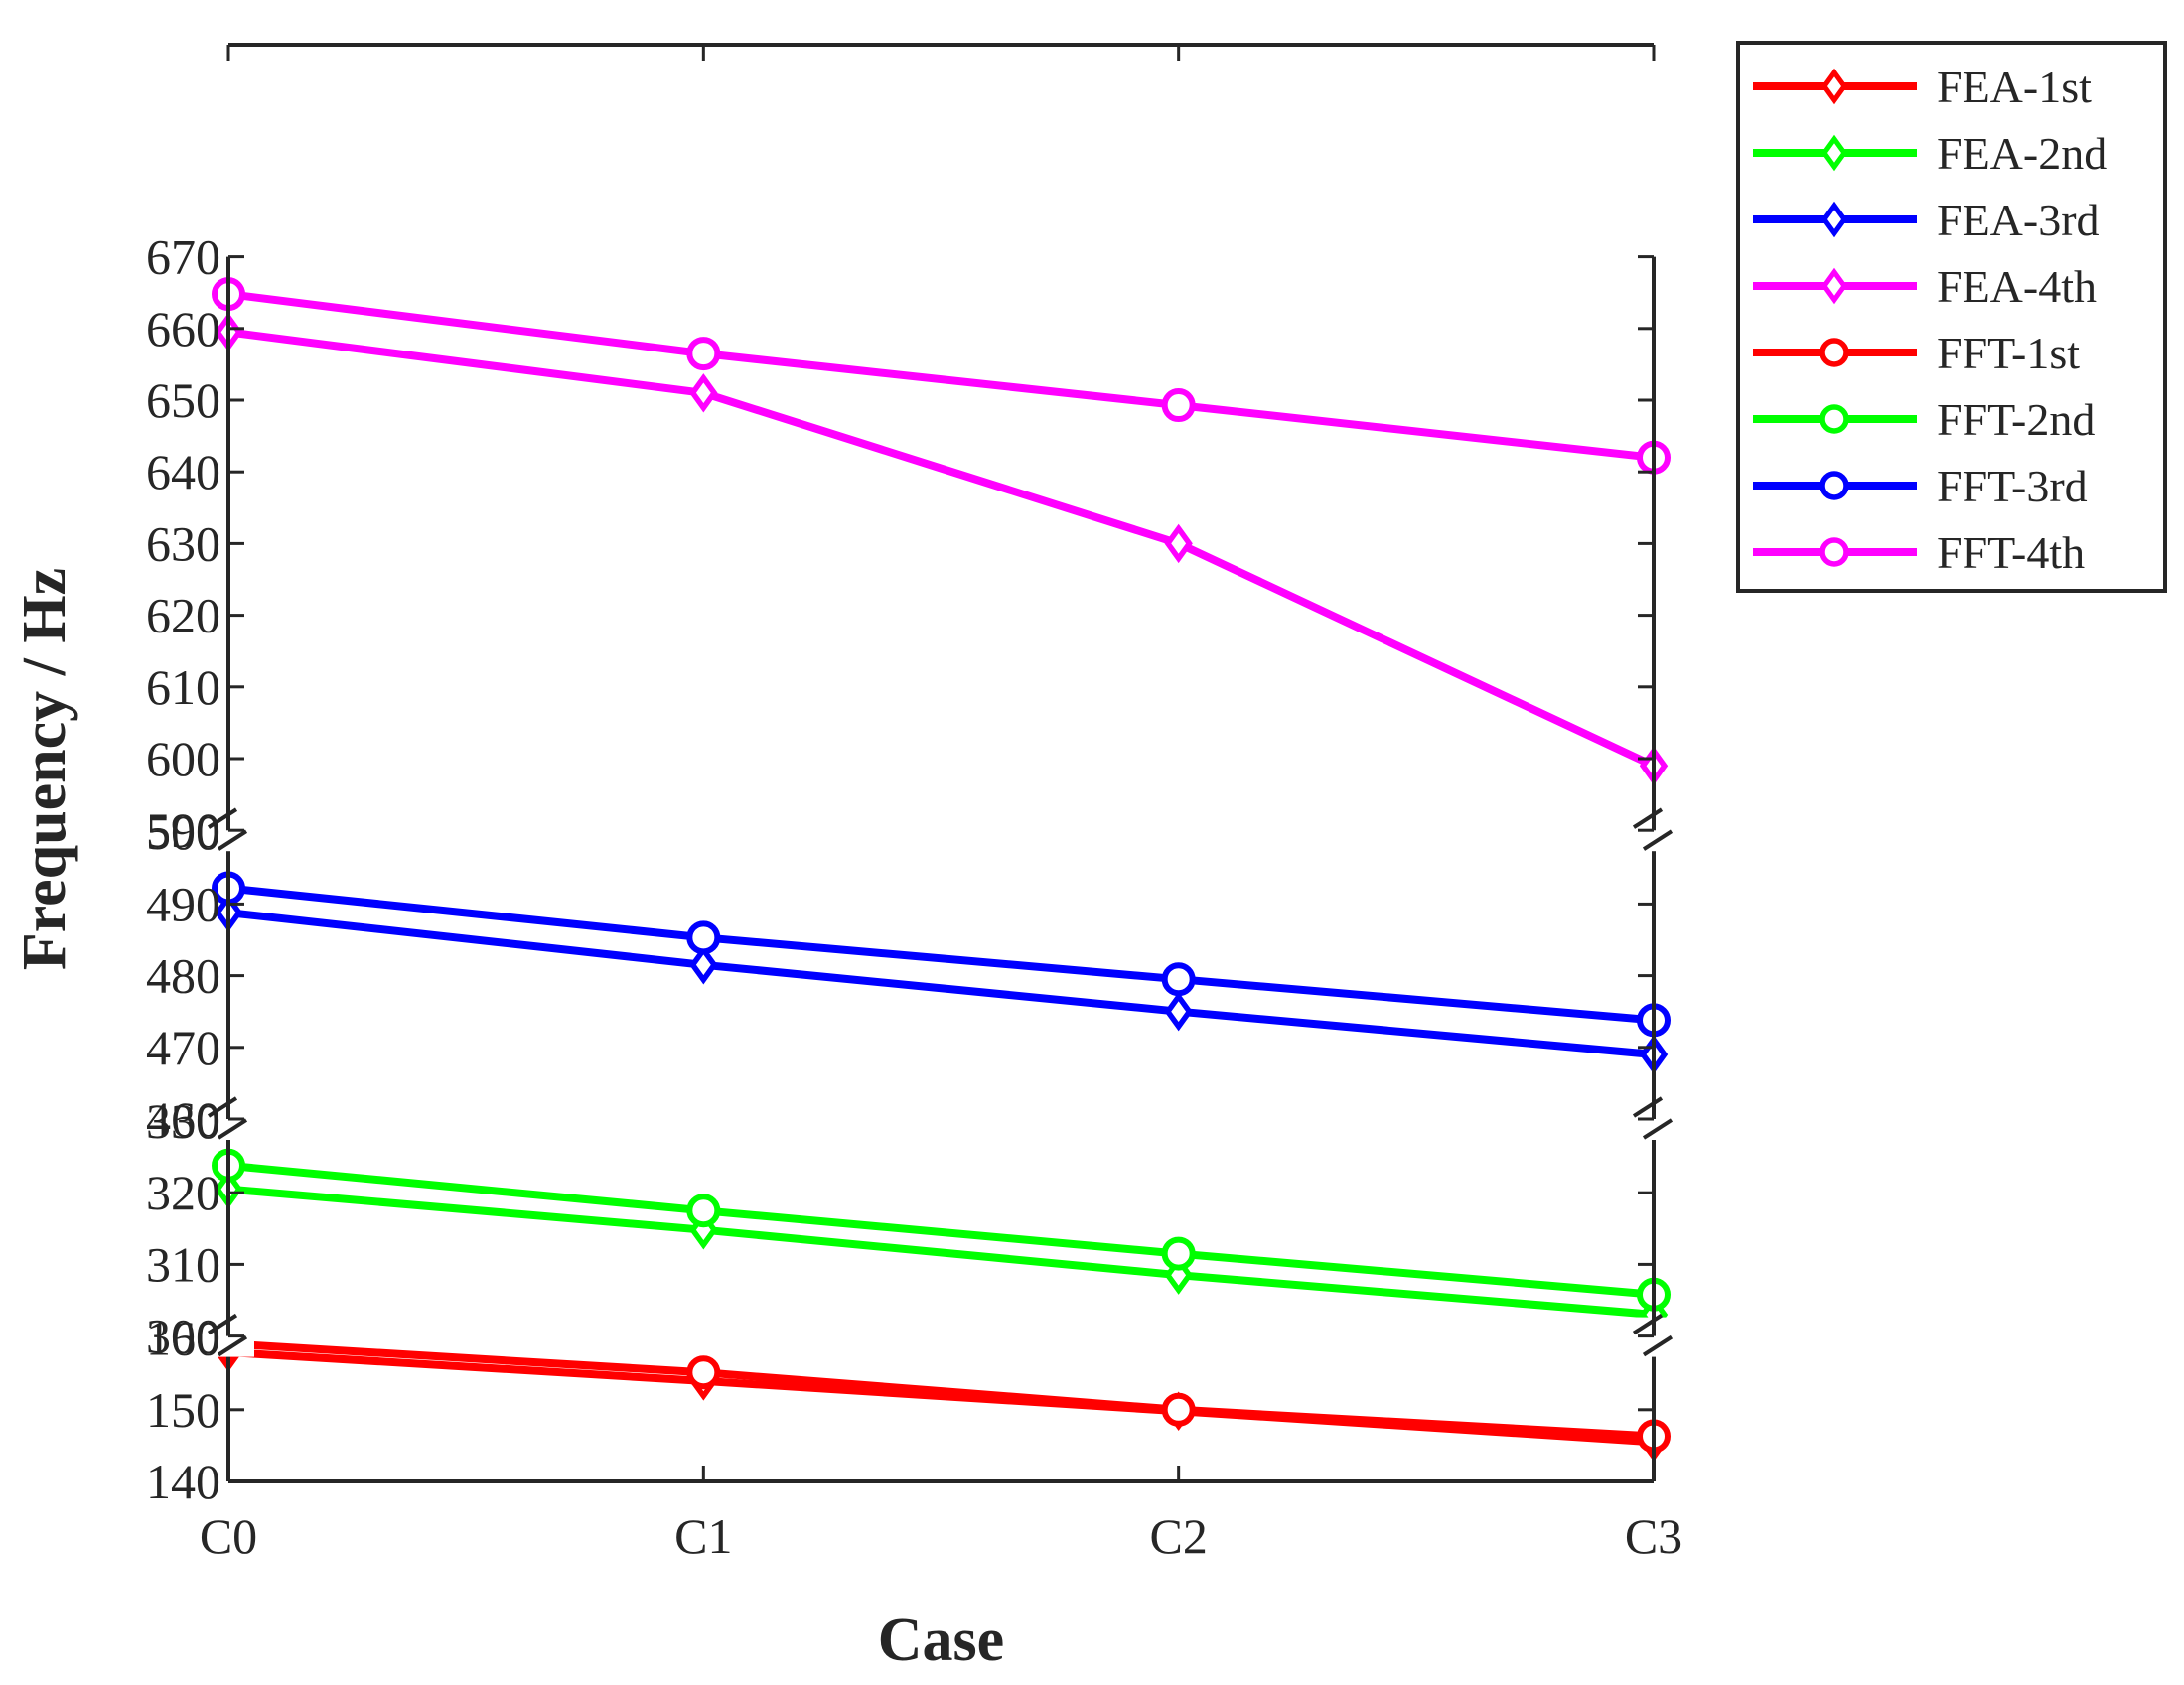 The width and height of the screenshot is (2184, 1685). What do you see at coordinates (183, 328) in the screenshot?
I see `y-tick-label: 660` at bounding box center [183, 328].